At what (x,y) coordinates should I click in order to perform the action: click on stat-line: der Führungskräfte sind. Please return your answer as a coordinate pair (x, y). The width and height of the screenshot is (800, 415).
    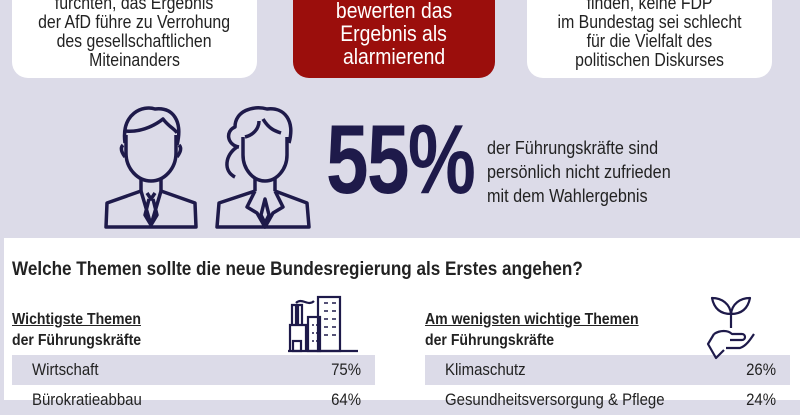
    Looking at the image, I should click on (573, 148).